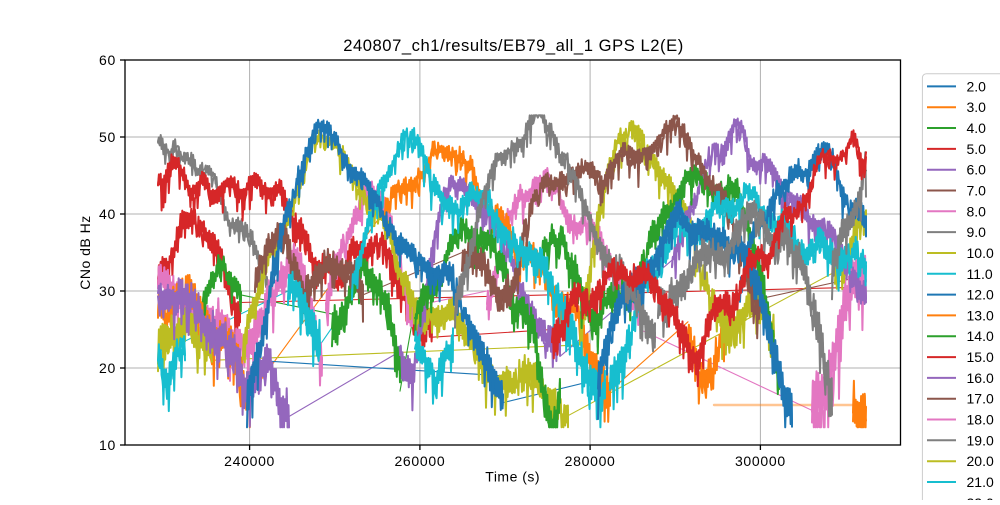 Image resolution: width=1000 pixels, height=505 pixels. I want to click on svg-text: CNo dB Hz, so click(85, 252).